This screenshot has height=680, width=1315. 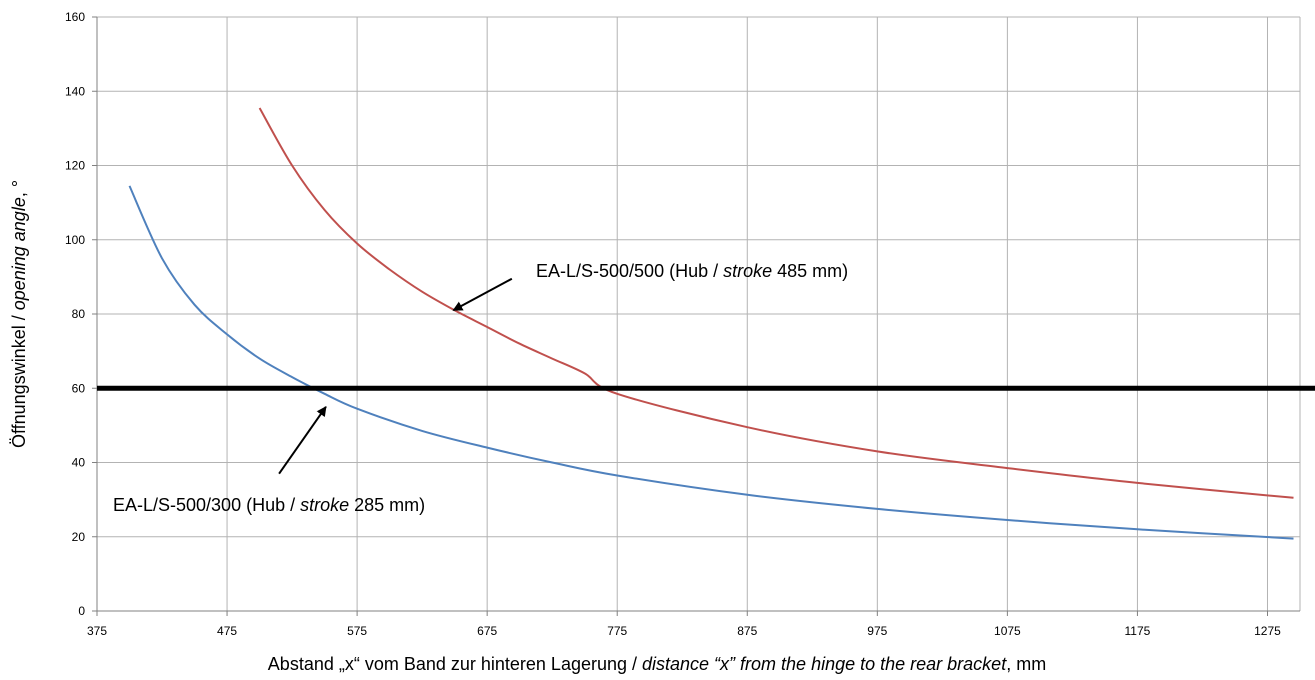 What do you see at coordinates (387, 505) in the screenshot?
I see `text-part: 285 mm)` at bounding box center [387, 505].